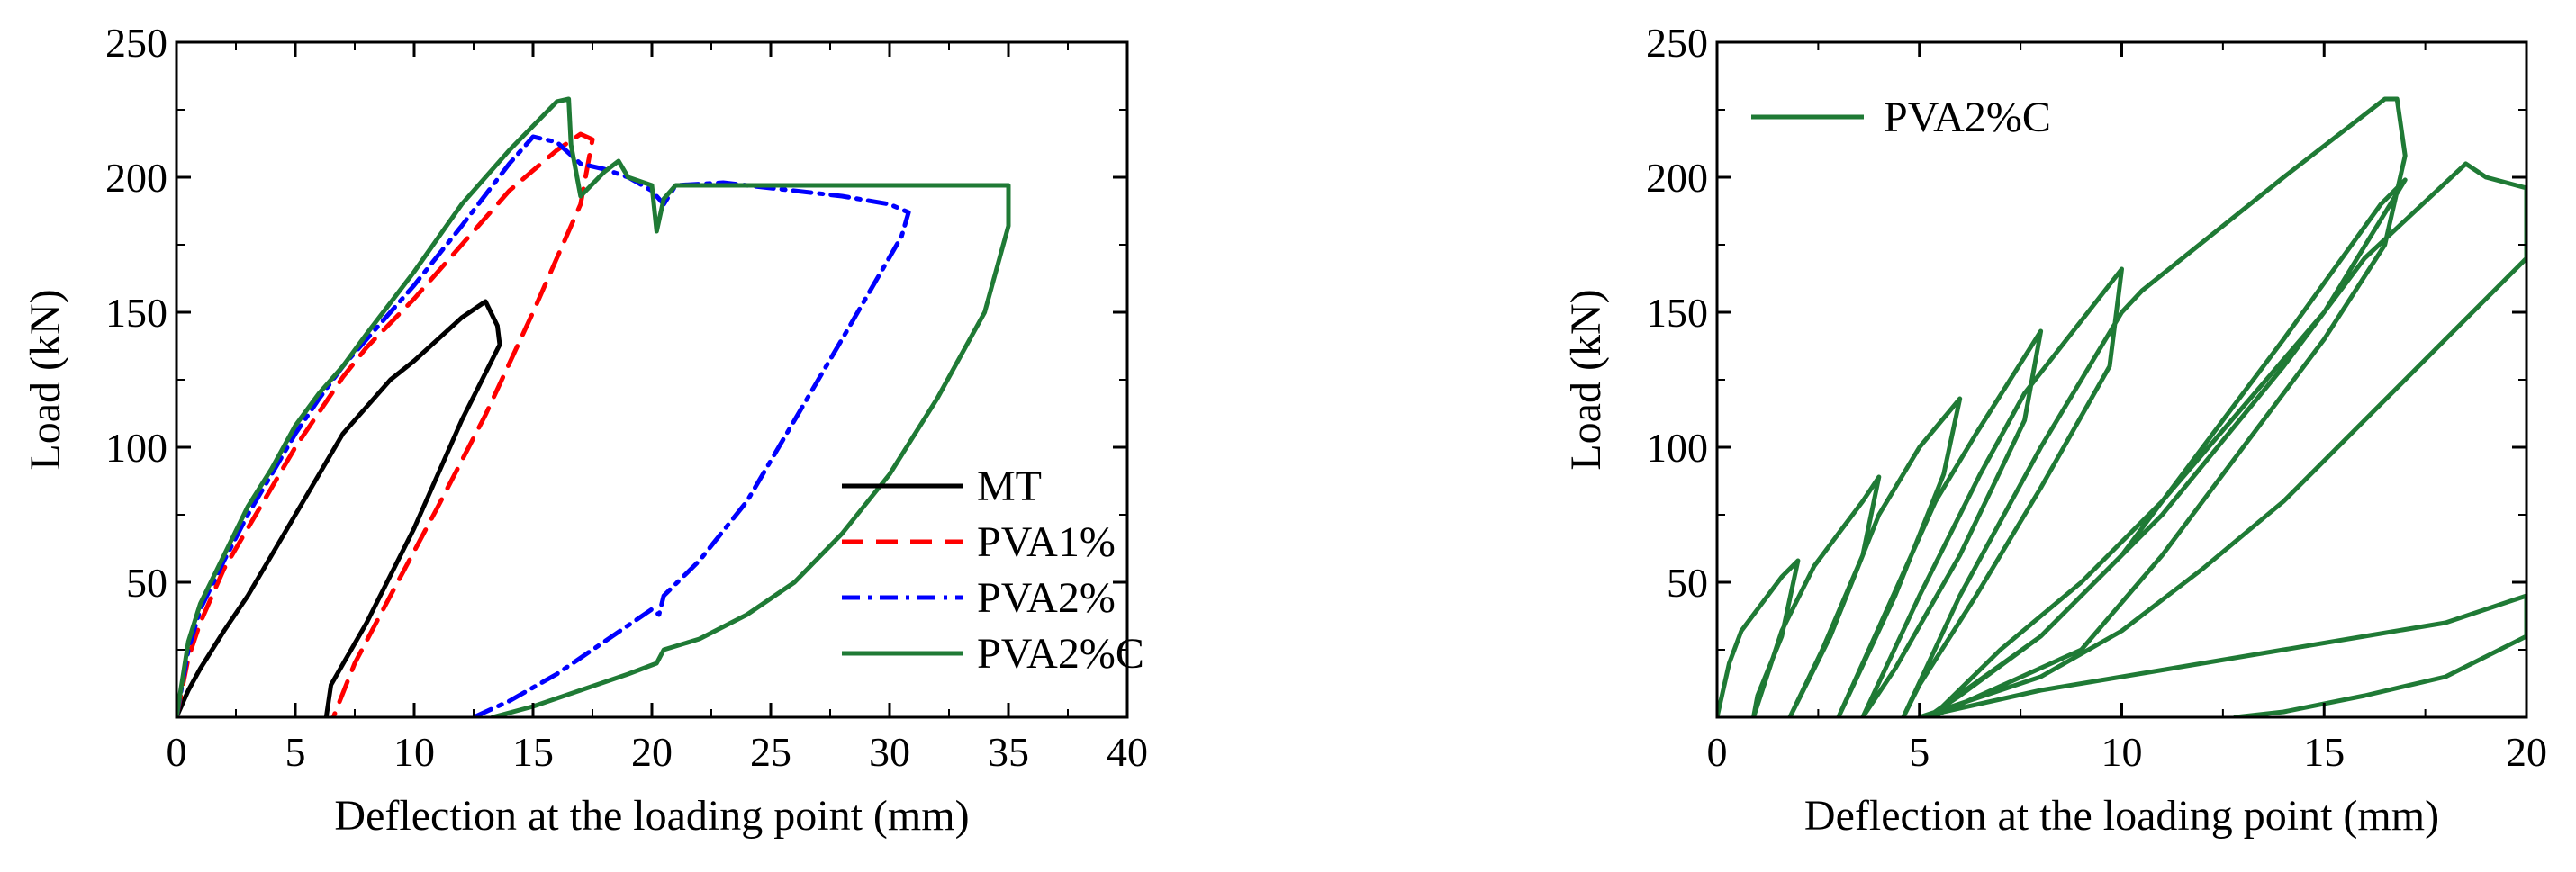  What do you see at coordinates (1127, 752) in the screenshot?
I see `x-tick-label: 40` at bounding box center [1127, 752].